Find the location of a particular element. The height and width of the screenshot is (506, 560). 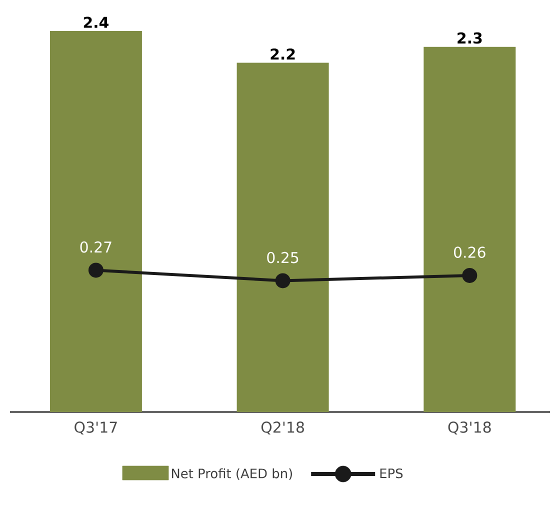

legend-label: EPS is located at coordinates (391, 473).